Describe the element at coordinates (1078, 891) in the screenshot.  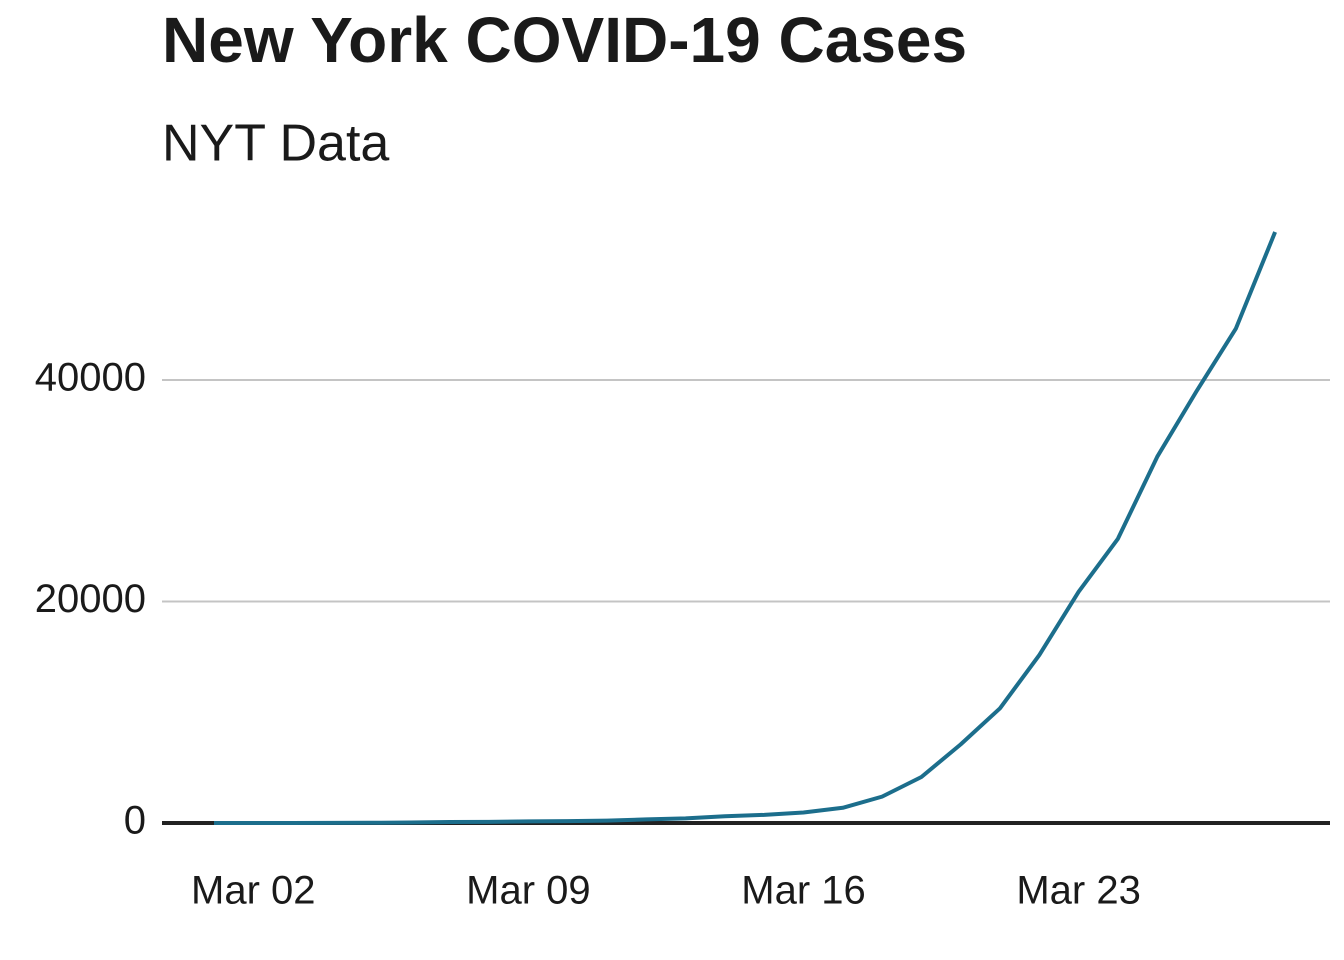
I see `x-tick-label: Mar 23` at that location.